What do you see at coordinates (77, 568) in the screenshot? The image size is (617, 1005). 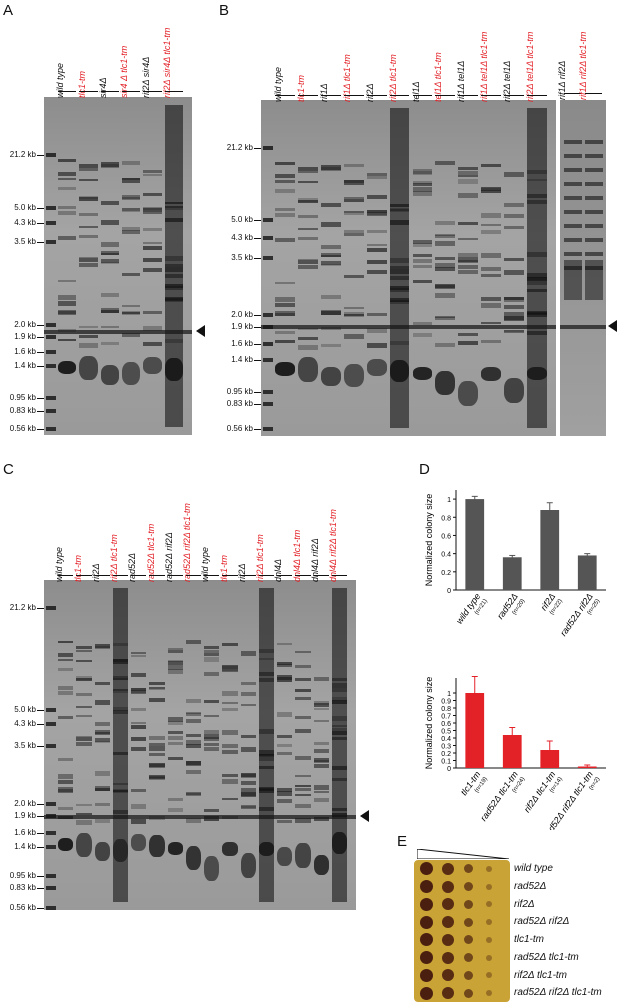 I see `lane-label: tlc1-tm` at bounding box center [77, 568].